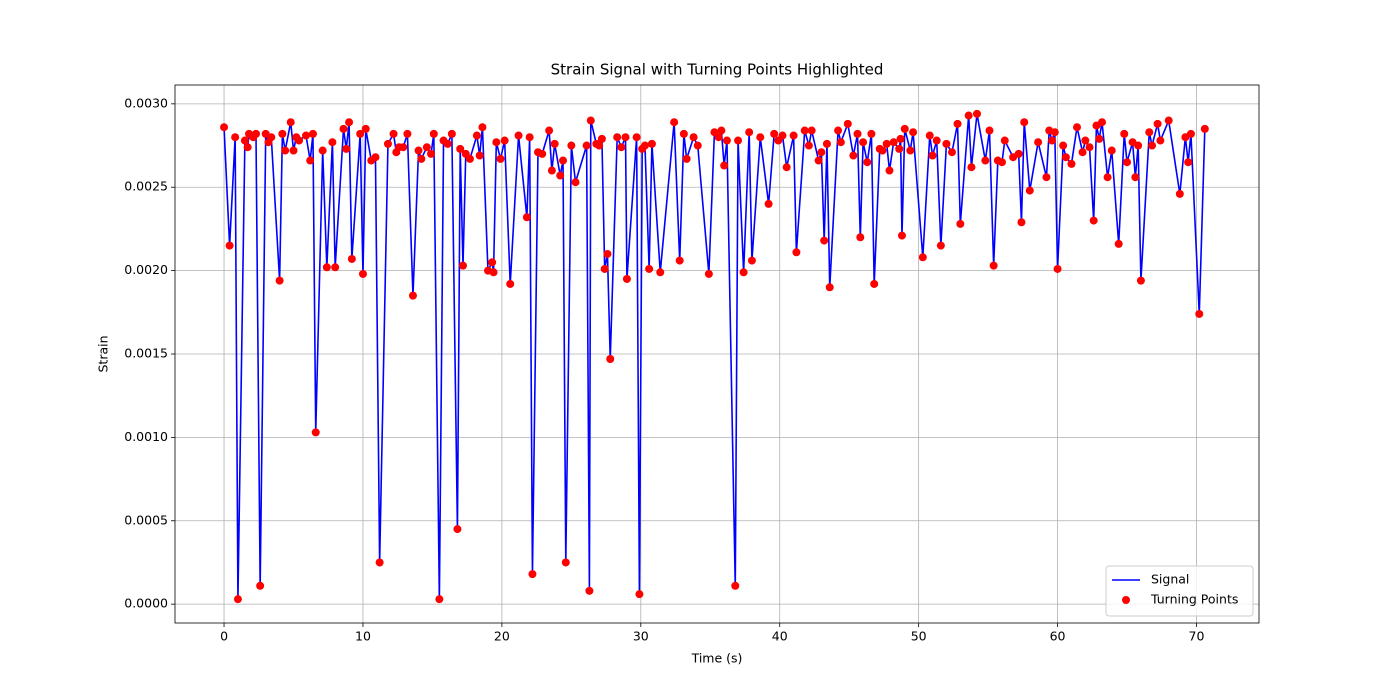  Describe the element at coordinates (146, 603) in the screenshot. I see `y-tick-label: 0.0000` at that location.